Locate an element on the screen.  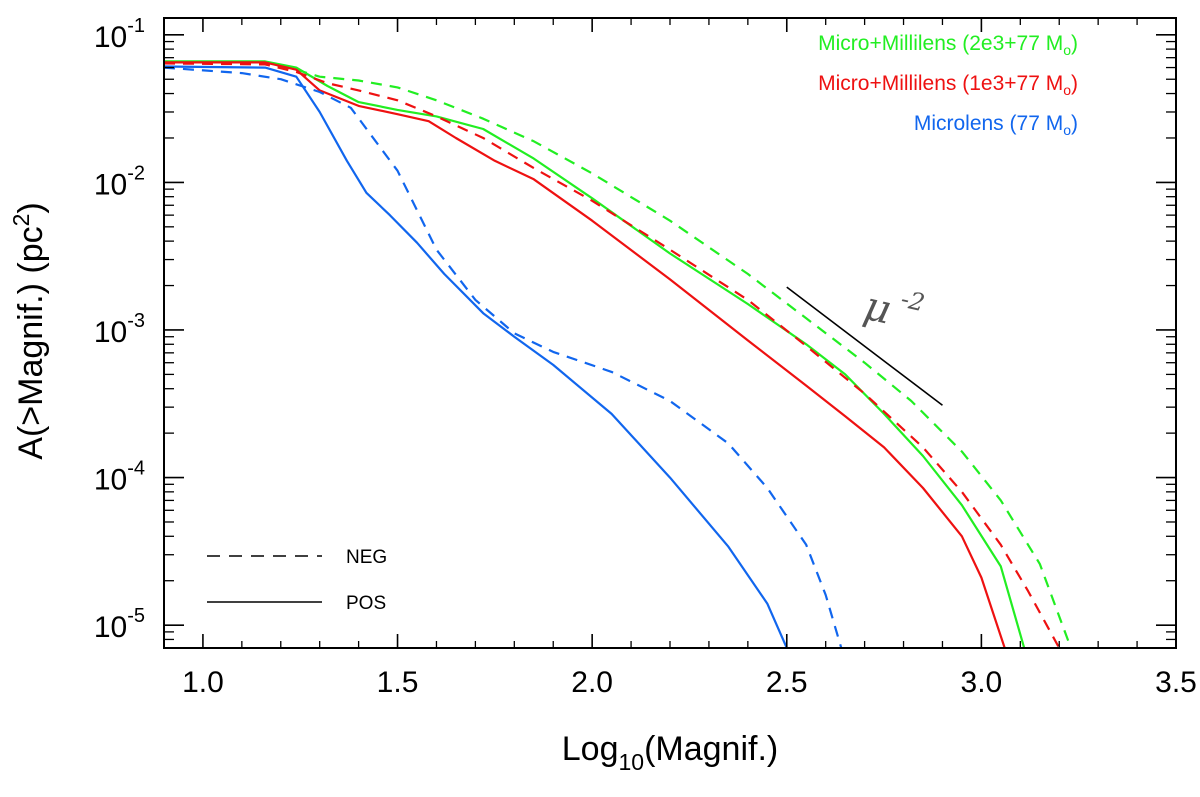
style-legend-label-0: NEG is located at coordinates (366, 557).